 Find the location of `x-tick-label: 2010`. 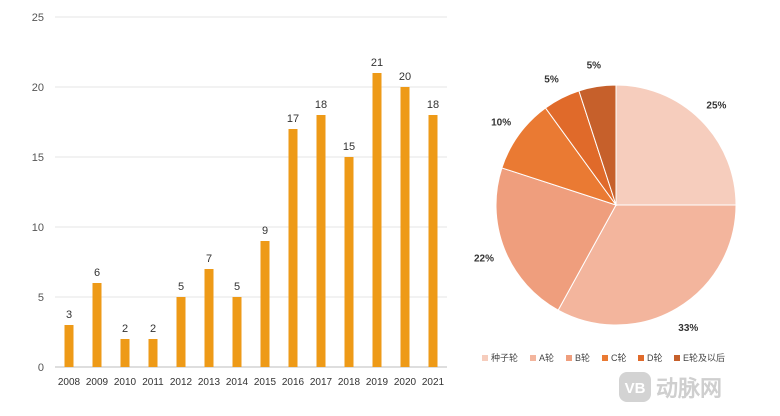

x-tick-label: 2010 is located at coordinates (125, 382).